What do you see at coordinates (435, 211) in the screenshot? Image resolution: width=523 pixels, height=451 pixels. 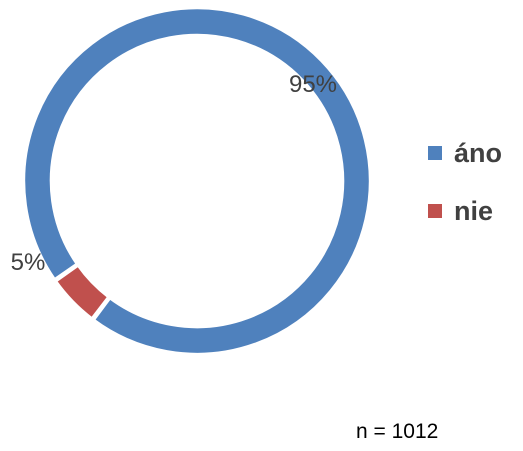 I see `legend-swatch-nie` at bounding box center [435, 211].